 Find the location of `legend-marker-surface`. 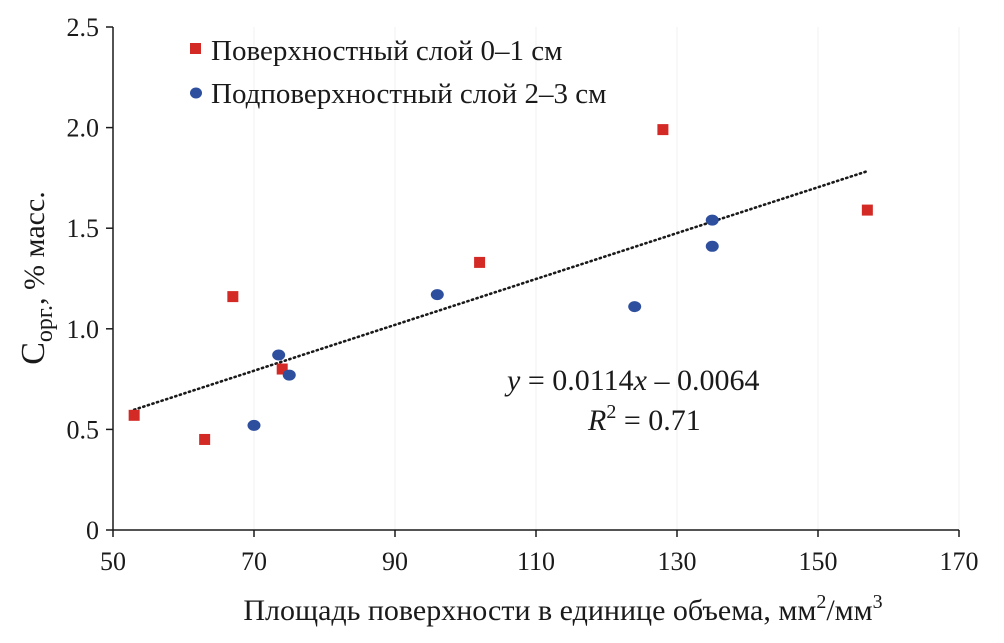

legend-marker-surface is located at coordinates (195, 48).